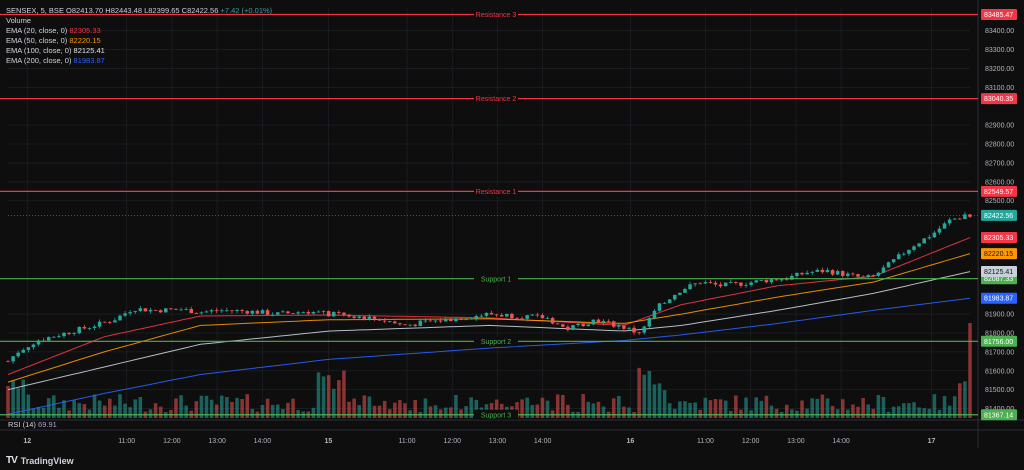  I want to click on legend-ema100: EMA (100, close, 0) 82125.41, so click(139, 51).